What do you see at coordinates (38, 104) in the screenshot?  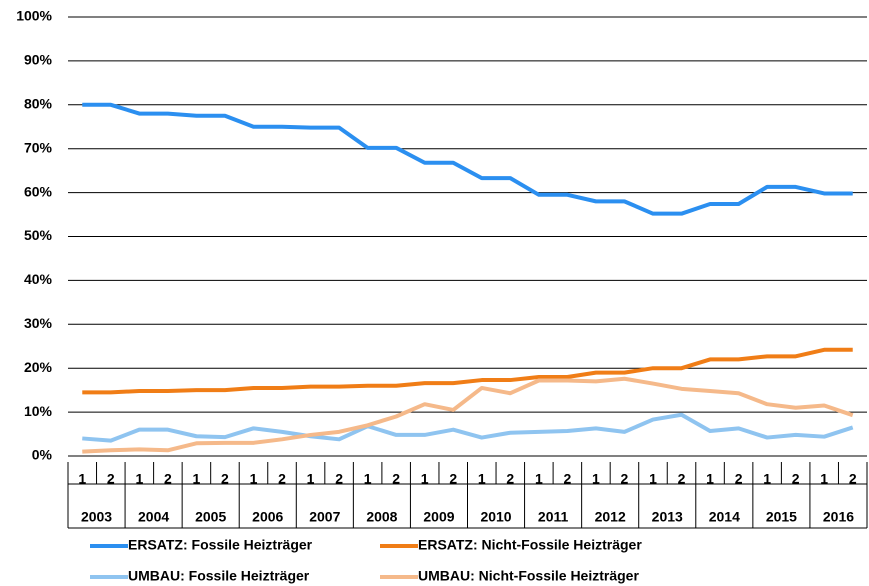 I see `y-tick-label: 80%` at bounding box center [38, 104].